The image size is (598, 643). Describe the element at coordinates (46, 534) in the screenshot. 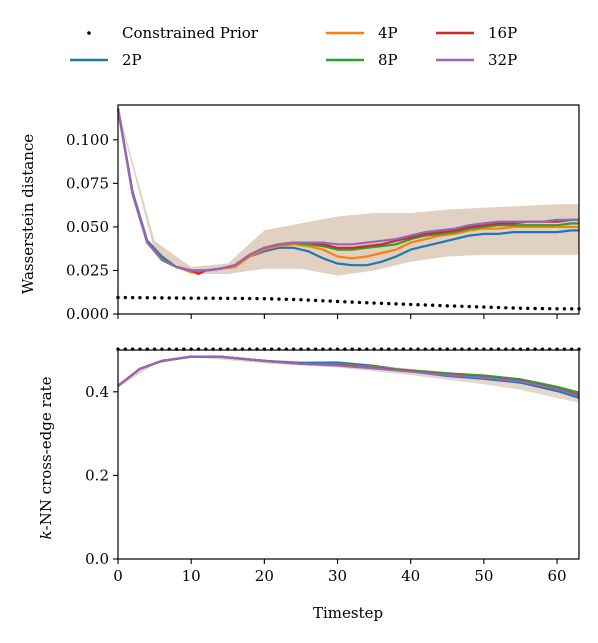

I see `knn-y-axis-label-k: k` at that location.